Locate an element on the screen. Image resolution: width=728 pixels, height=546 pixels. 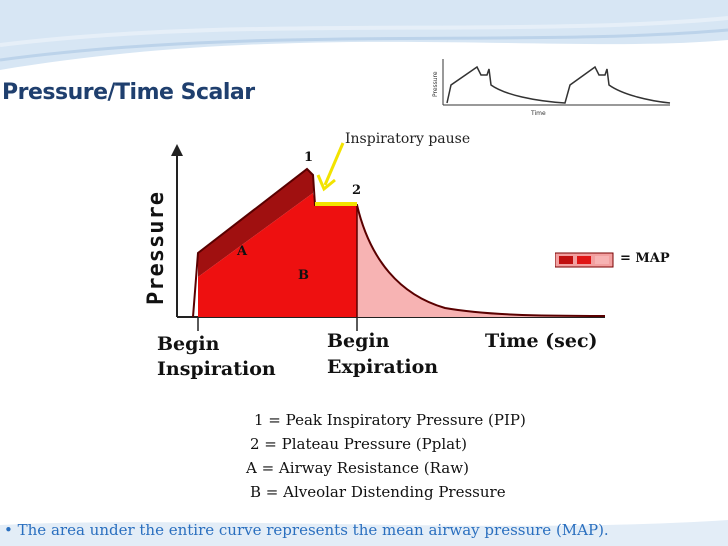
slide-title: Pressure/Time Scalar is located at coordinates (128, 92).